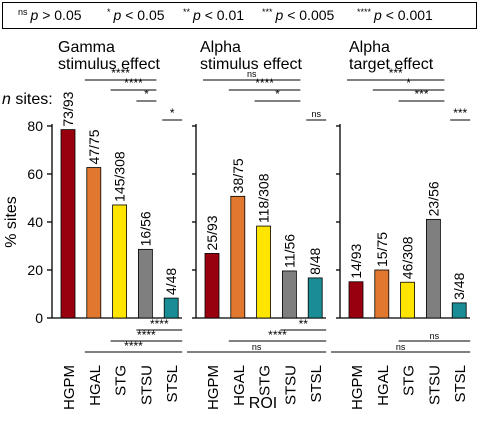 Image resolution: width=481 pixels, height=432 pixels. I want to click on n-sites-label: n sites:, so click(27, 99).